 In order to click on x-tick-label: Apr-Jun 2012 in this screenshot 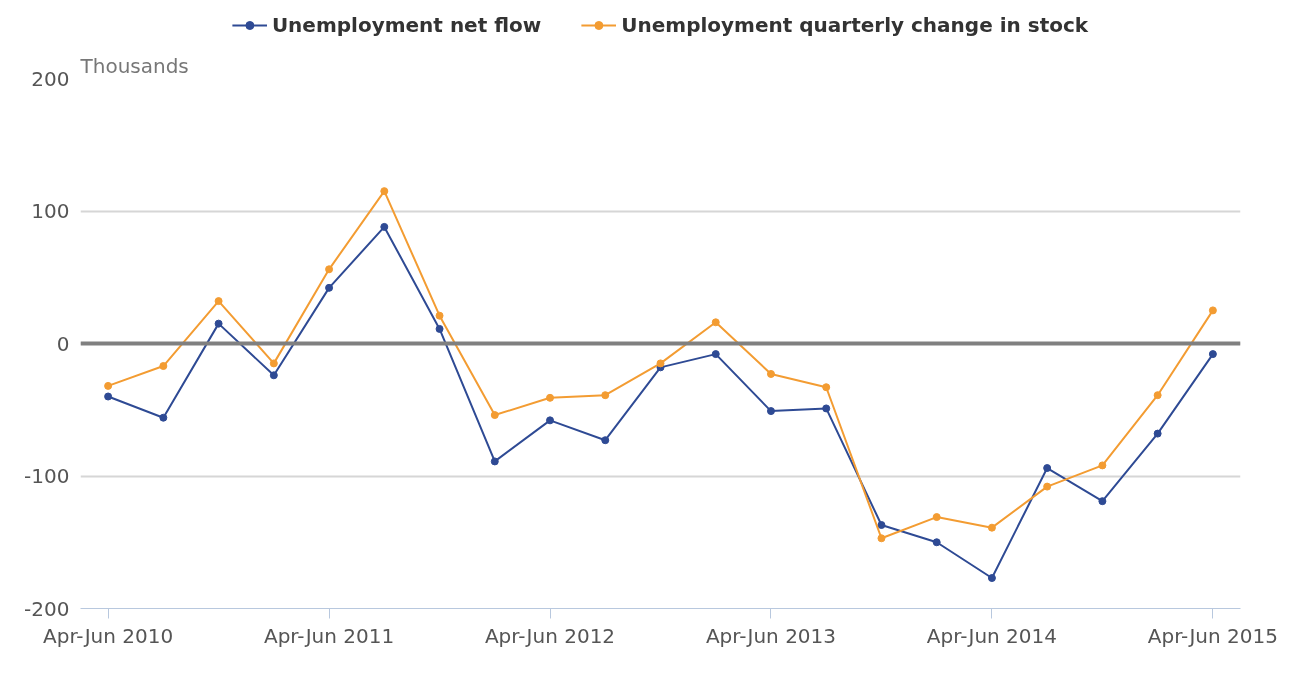, I will do `click(550, 635)`.